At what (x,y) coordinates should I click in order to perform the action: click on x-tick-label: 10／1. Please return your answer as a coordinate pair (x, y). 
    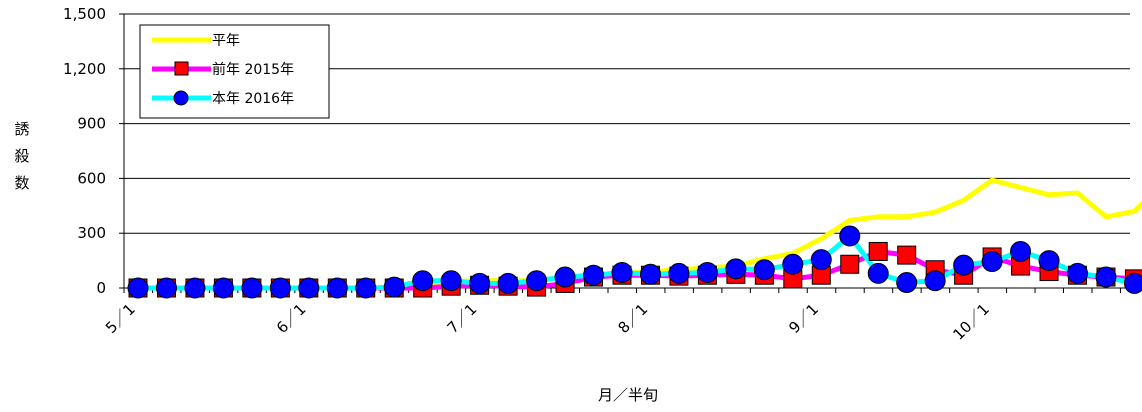
    Looking at the image, I should click on (971, 322).